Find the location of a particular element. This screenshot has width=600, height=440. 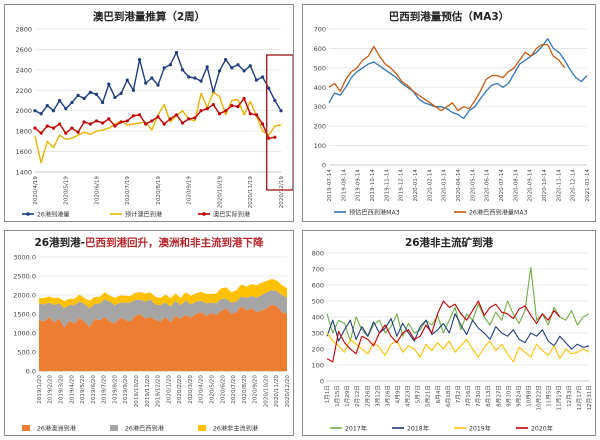

x-tick-label: 9月10日 is located at coordinates (508, 396).